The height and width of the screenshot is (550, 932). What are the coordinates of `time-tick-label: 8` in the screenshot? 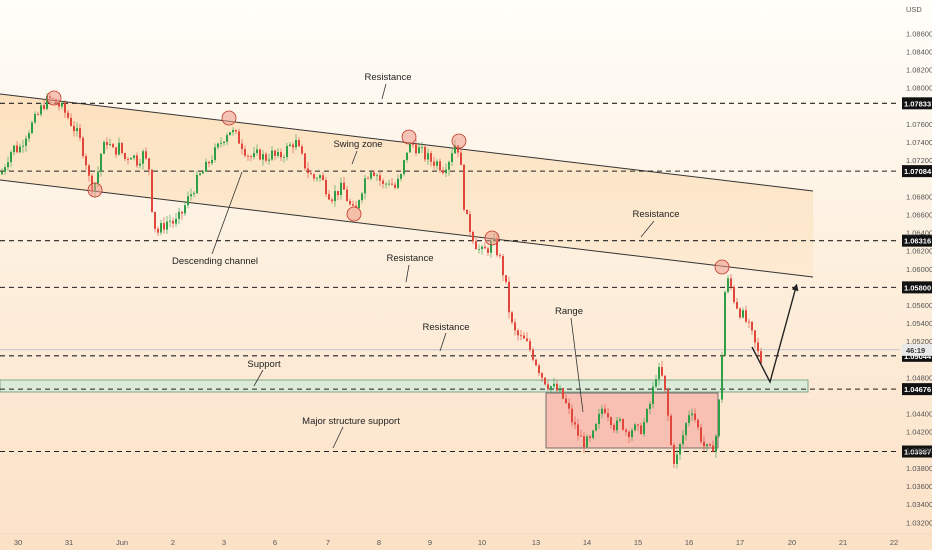 It's located at (379, 542).